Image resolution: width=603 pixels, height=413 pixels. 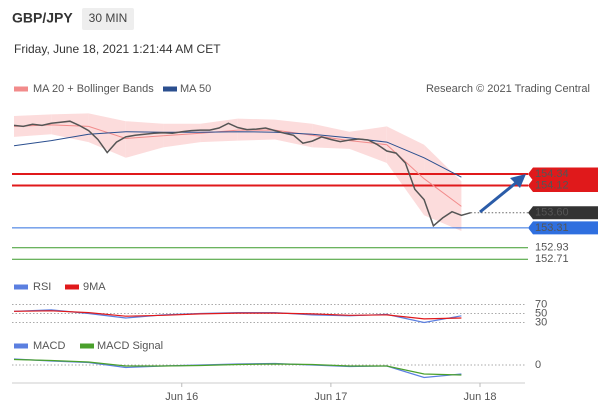 What do you see at coordinates (181, 397) in the screenshot?
I see `x-tick-label: Jun 16` at bounding box center [181, 397].